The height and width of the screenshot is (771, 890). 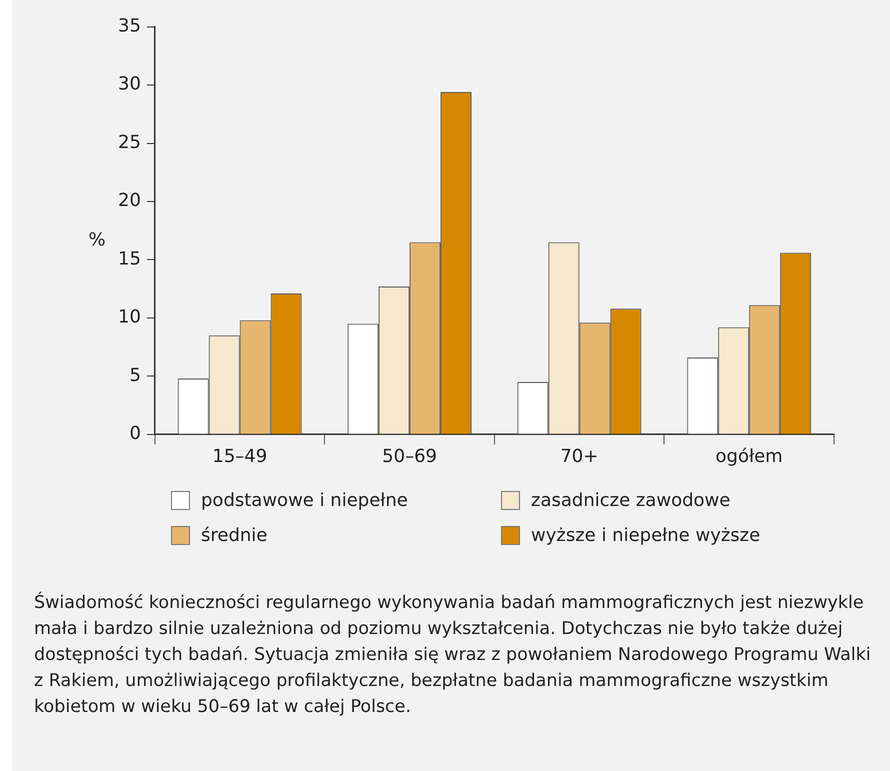 I want to click on x-tick-label: 15–49, so click(x=240, y=456).